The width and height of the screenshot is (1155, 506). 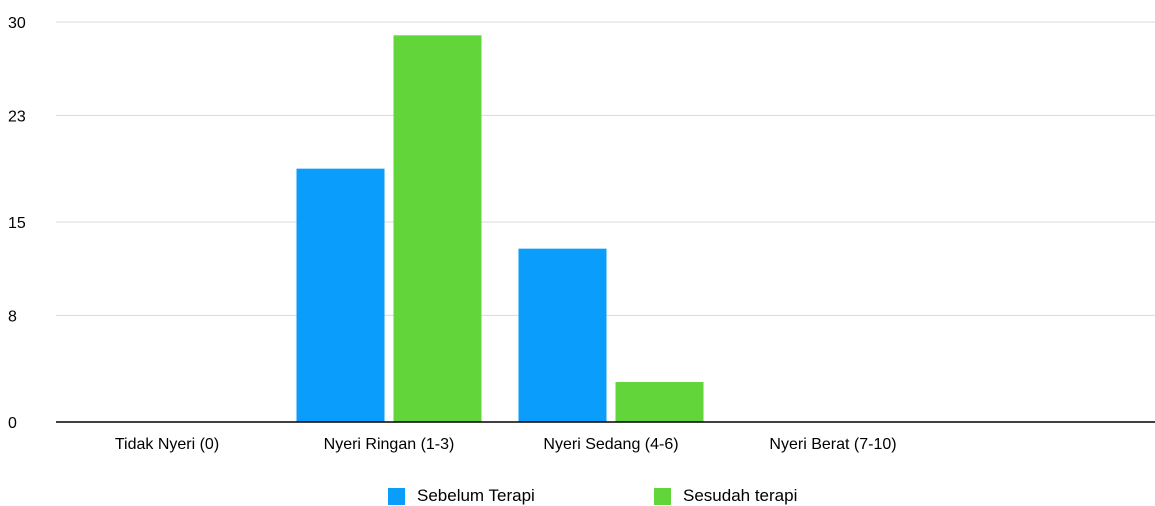 I want to click on x-category-label: Nyeri Berat (7-10), so click(x=832, y=444).